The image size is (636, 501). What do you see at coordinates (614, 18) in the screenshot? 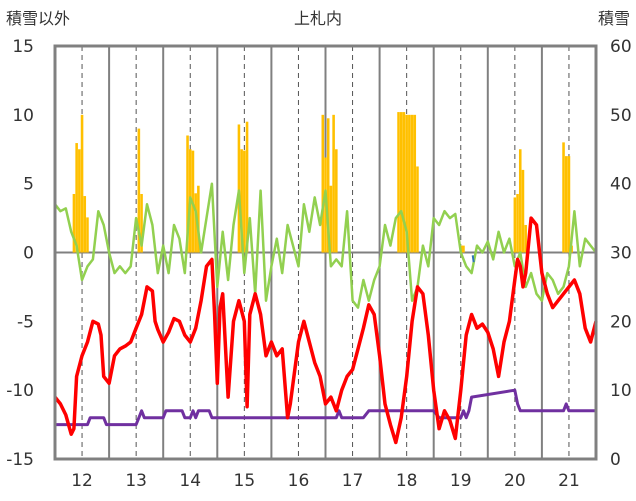
I see `right-axis-title: 積雪` at bounding box center [614, 18].